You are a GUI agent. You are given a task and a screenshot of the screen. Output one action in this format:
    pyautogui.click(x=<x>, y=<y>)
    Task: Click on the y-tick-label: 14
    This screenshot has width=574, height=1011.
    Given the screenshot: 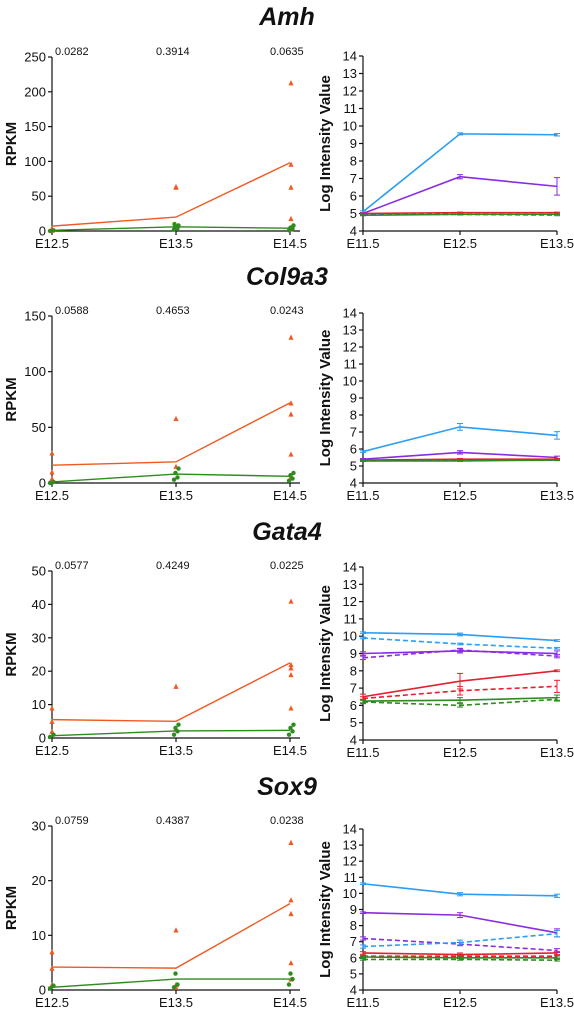 What is the action you would take?
    pyautogui.click(x=350, y=829)
    